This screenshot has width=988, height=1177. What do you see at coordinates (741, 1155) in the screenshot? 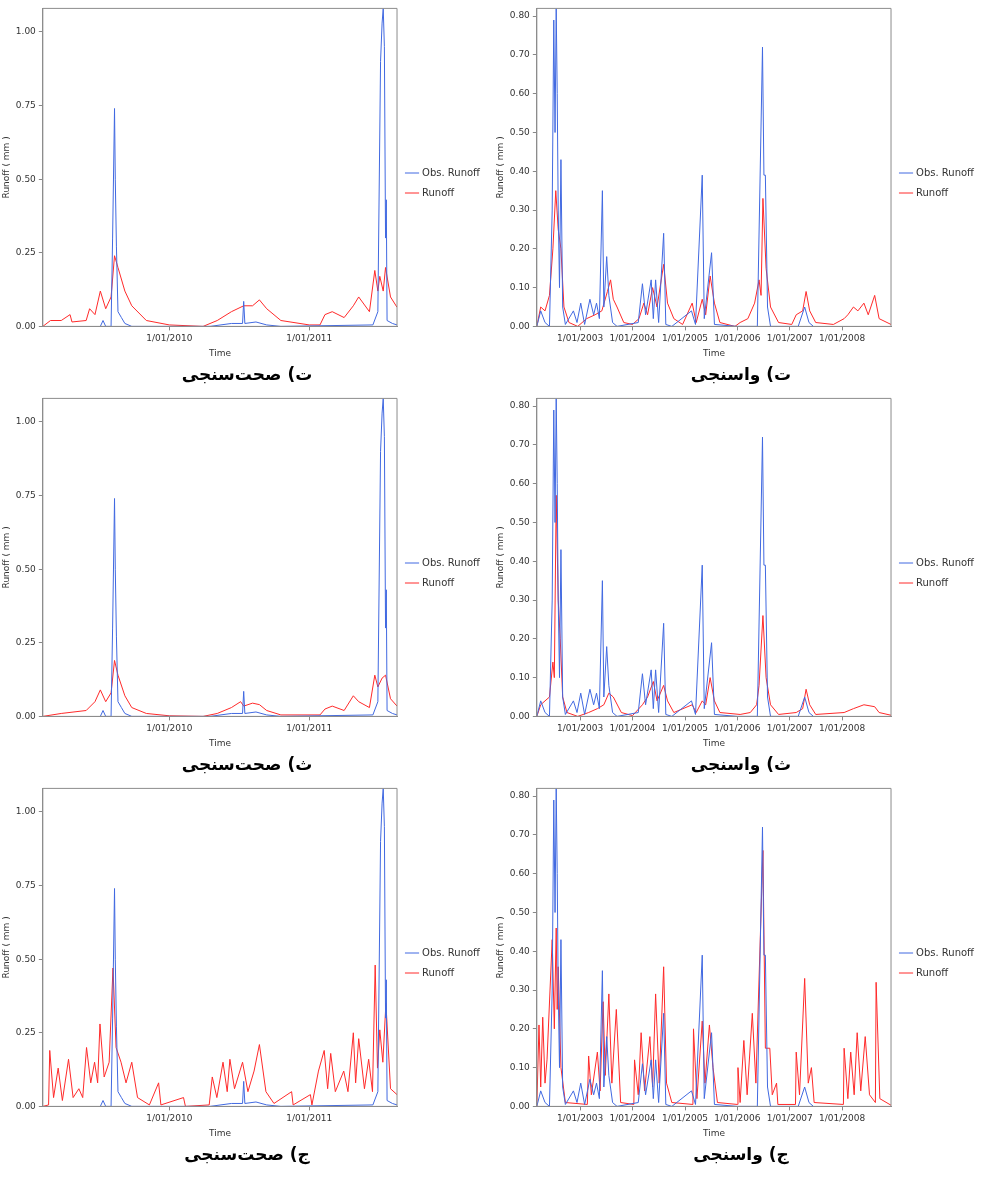
I see `text: ج) واسنجی` at bounding box center [741, 1155].